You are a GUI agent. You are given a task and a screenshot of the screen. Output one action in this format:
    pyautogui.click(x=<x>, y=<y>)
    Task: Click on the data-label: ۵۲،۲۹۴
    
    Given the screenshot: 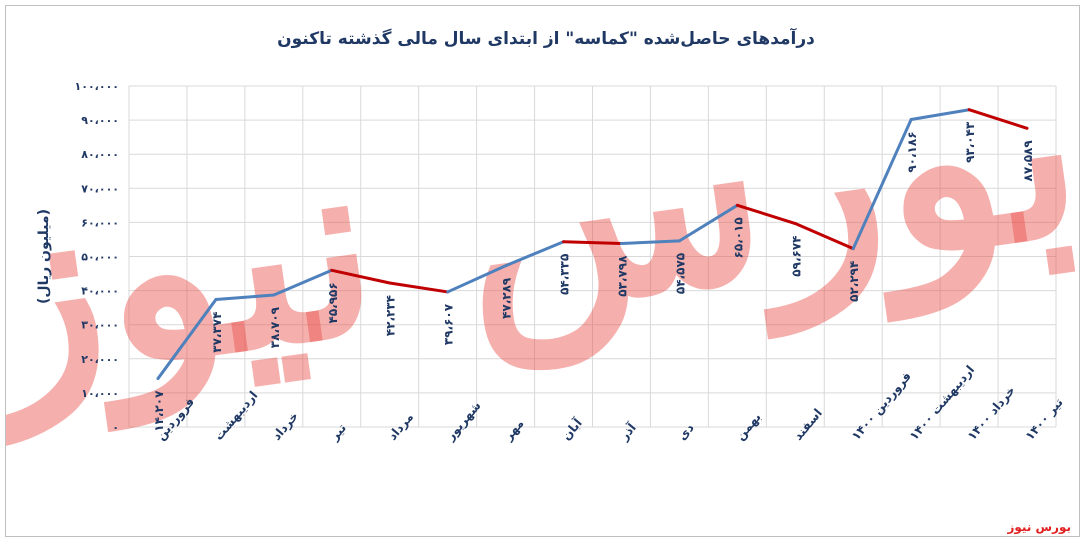 What is the action you would take?
    pyautogui.click(x=854, y=281)
    